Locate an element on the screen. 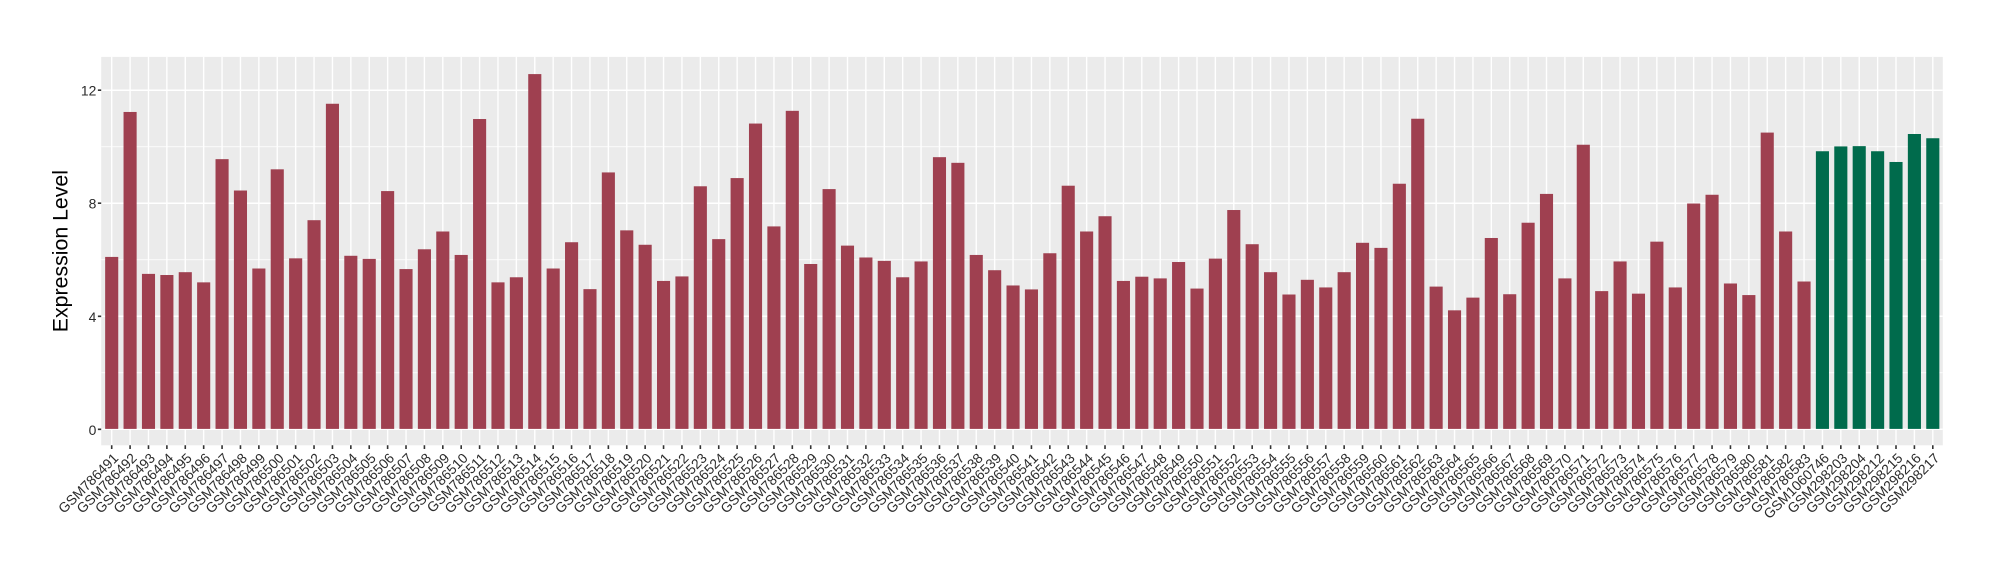 Image resolution: width=2000 pixels, height=585 pixels. svg-text: 4 is located at coordinates (93, 317).